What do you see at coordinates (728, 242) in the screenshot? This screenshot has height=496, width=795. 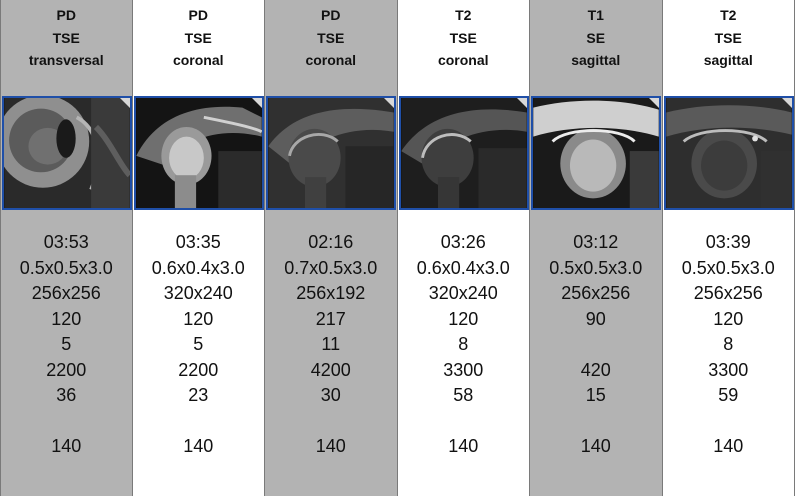 I see `acquisition-time: 03:39` at bounding box center [728, 242].